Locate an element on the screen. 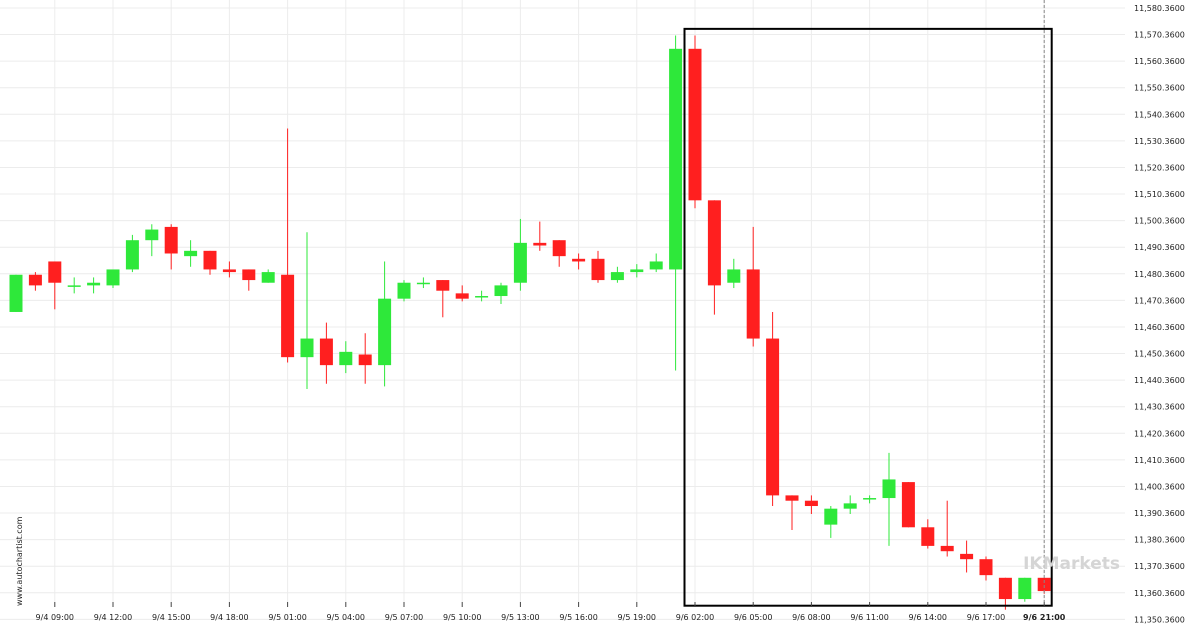  y-tick-label: 11,400.3600 is located at coordinates (1159, 486).